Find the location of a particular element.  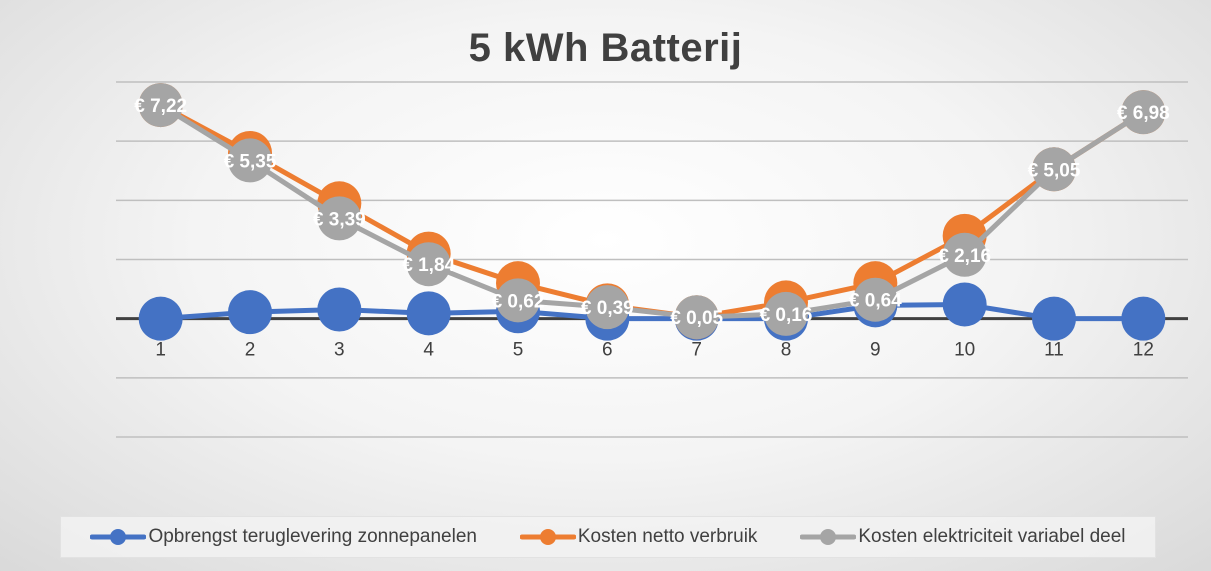

x-tick-label: 7 is located at coordinates (696, 350).